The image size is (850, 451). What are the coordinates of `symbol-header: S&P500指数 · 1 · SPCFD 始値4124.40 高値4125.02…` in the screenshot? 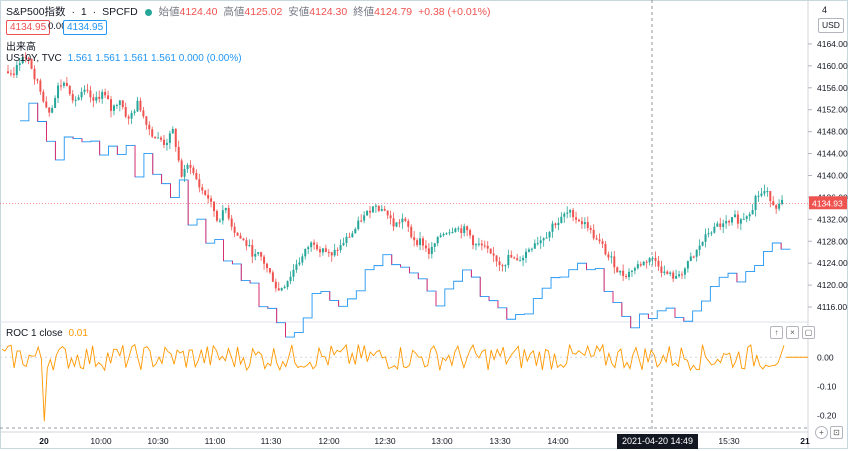 It's located at (248, 12).